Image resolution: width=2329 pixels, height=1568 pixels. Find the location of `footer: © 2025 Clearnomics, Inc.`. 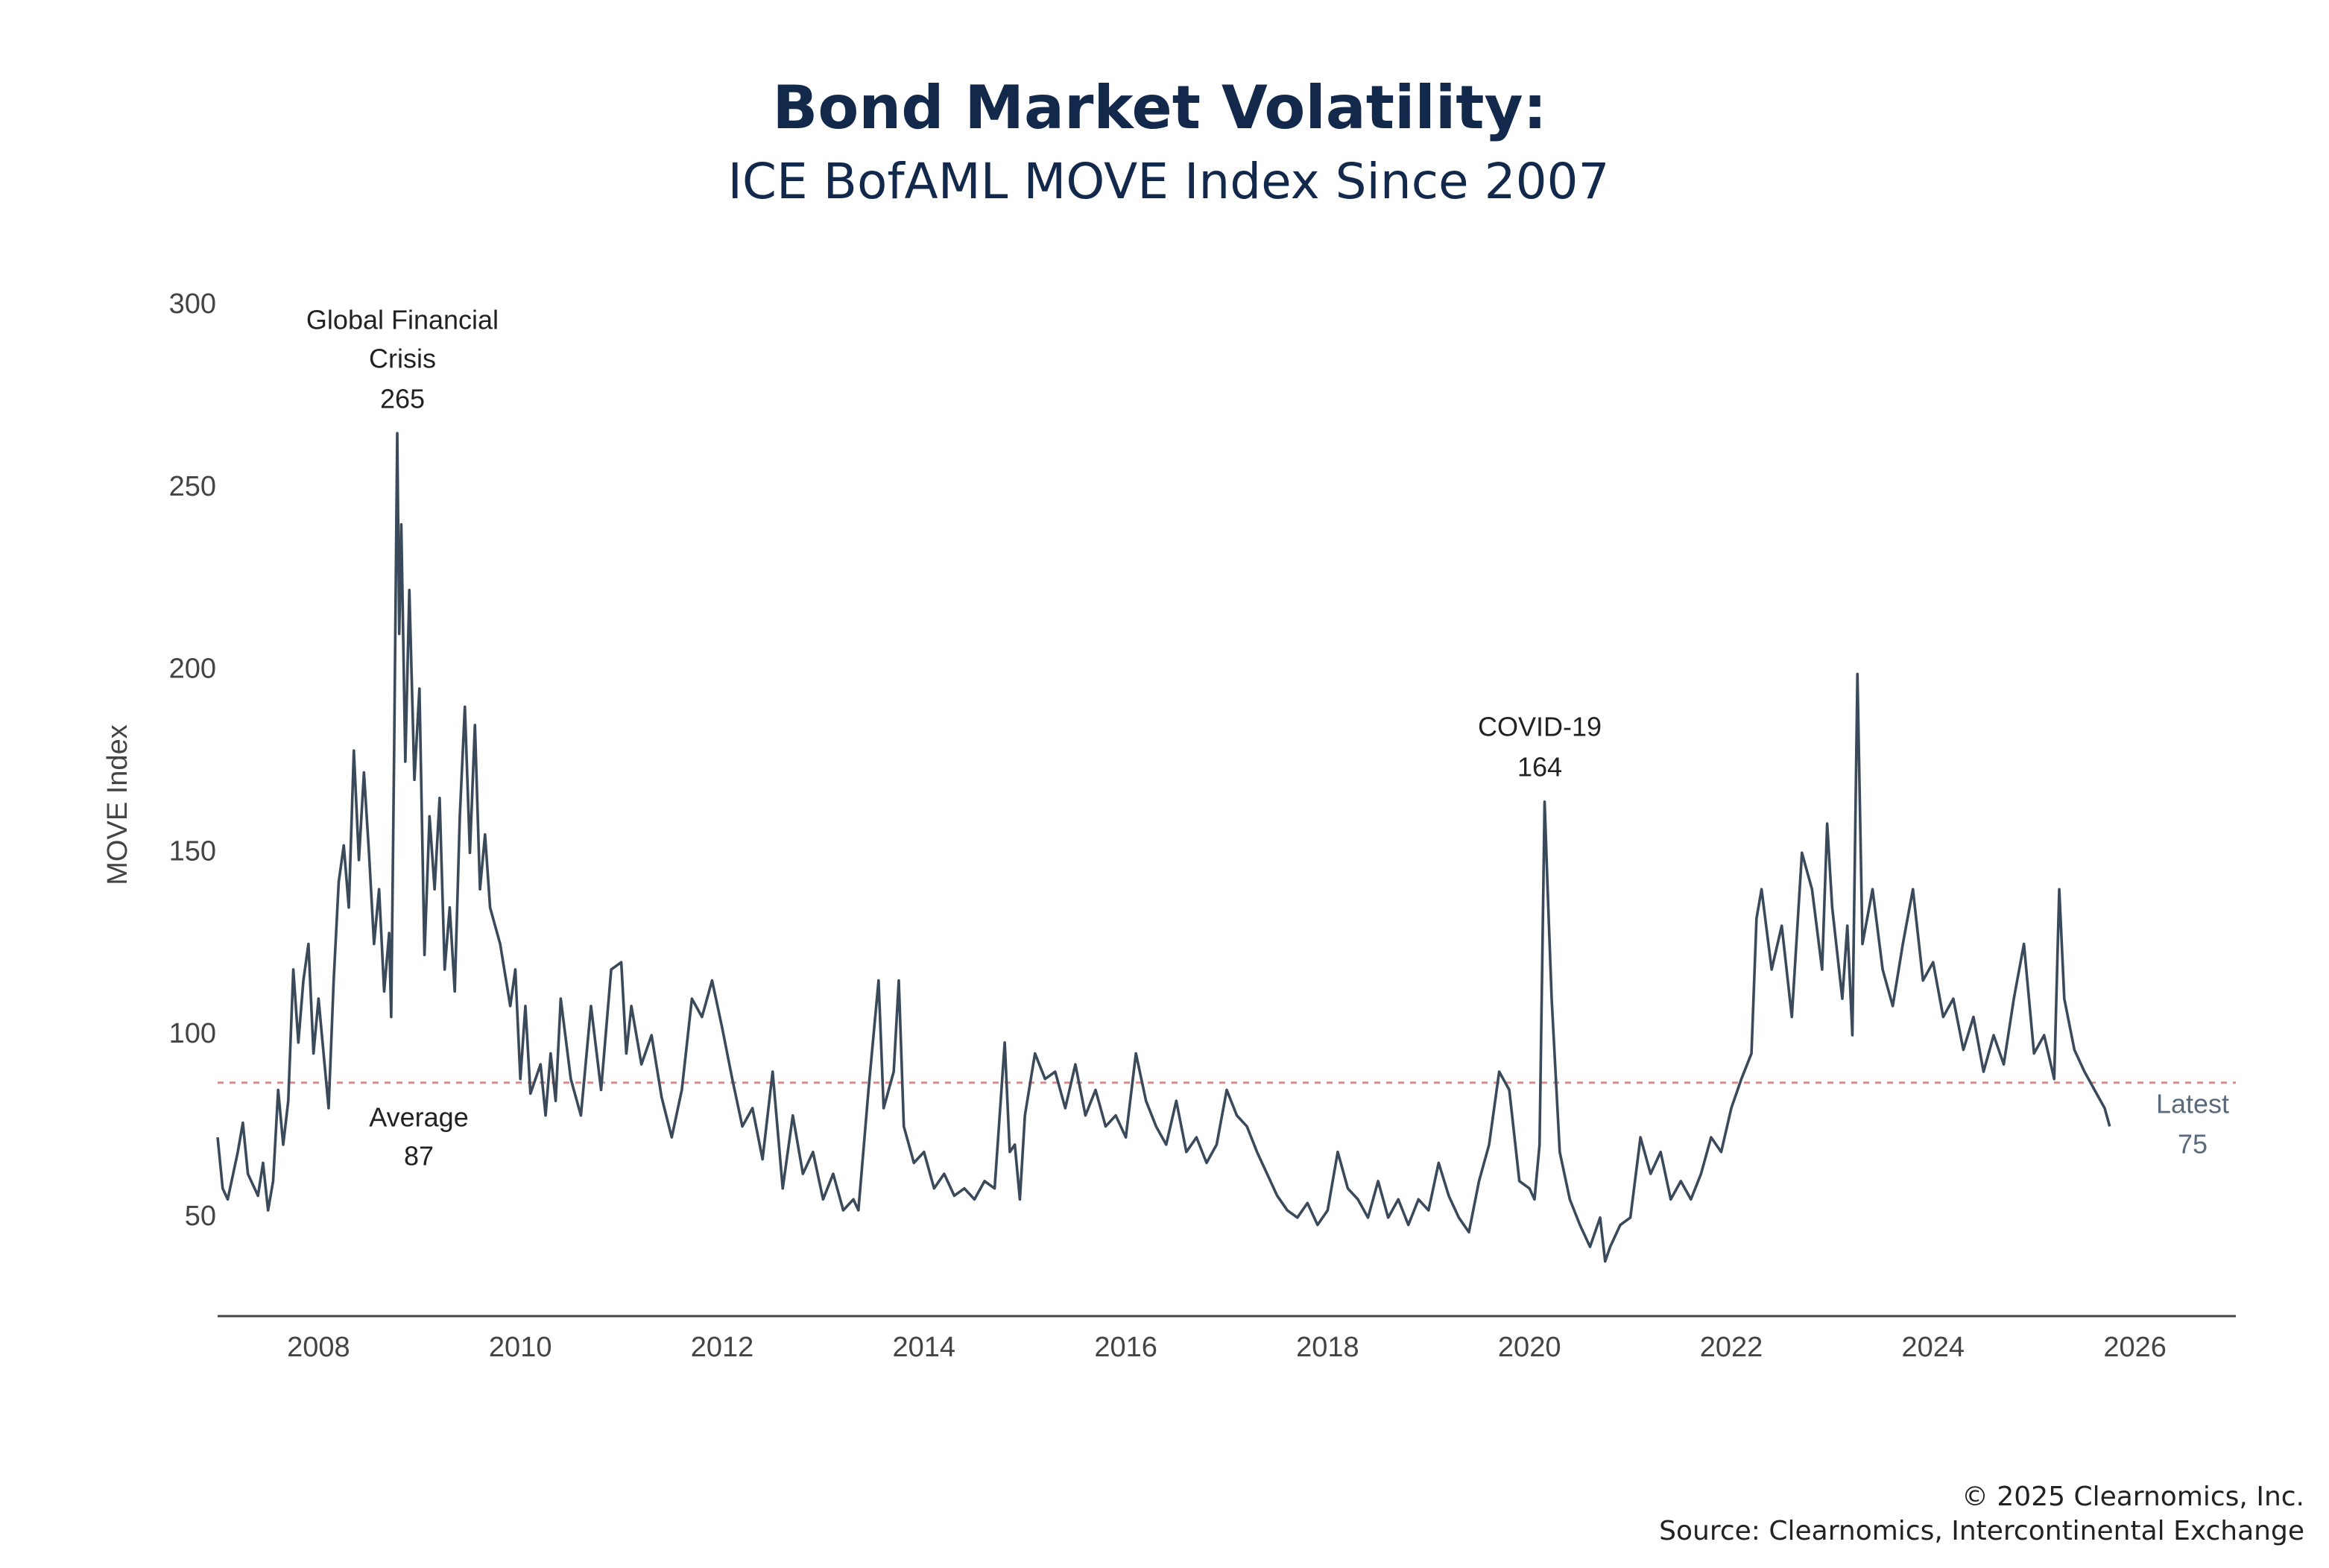

footer: © 2025 Clearnomics, Inc. is located at coordinates (2133, 1497).